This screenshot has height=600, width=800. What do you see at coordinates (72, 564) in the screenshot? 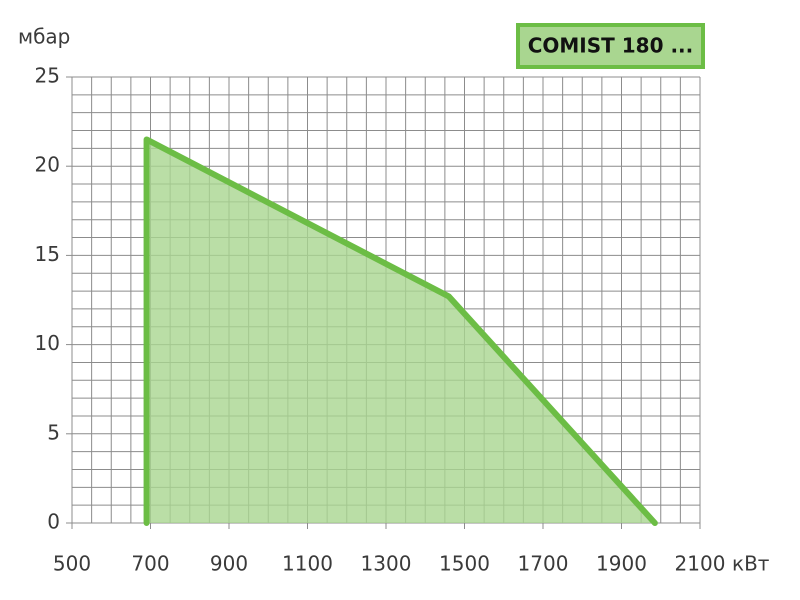
I see `x-tick-label: 500` at bounding box center [72, 564].